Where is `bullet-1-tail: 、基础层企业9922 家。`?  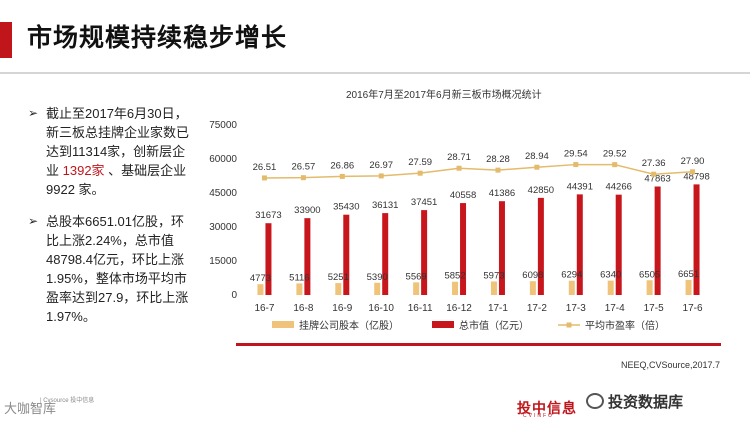
bullet-1-tail: 、基础层企业9922 家。 is located at coordinates (116, 180).